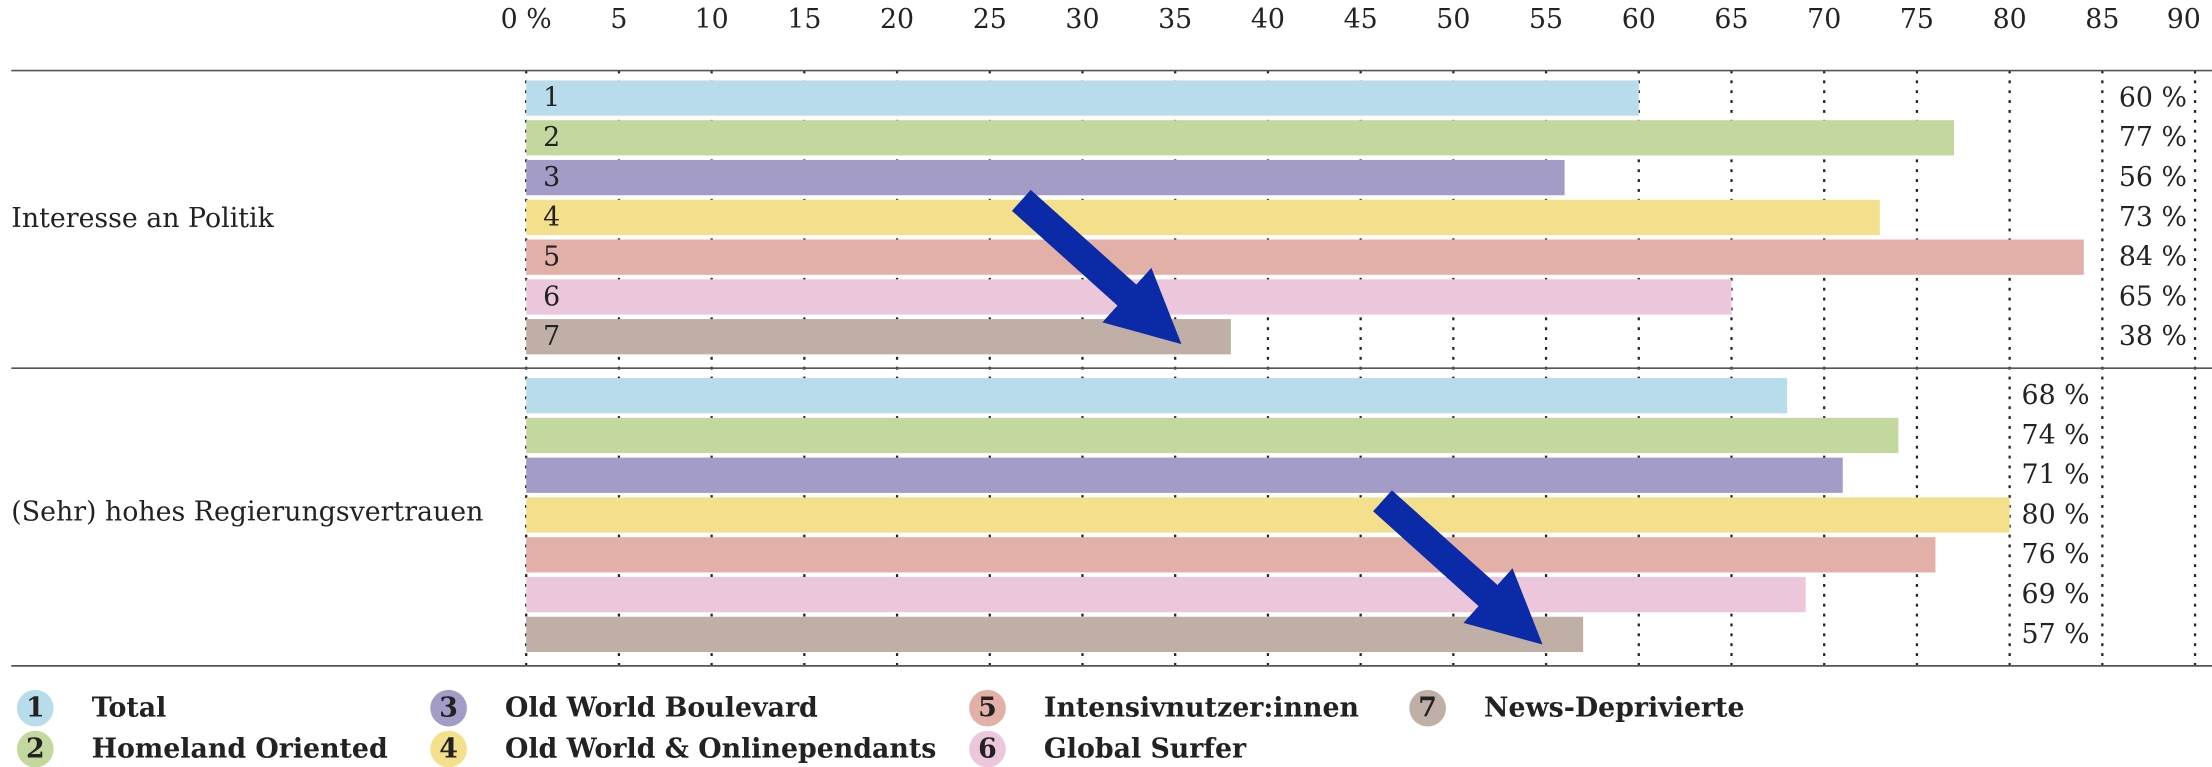  I want to click on bar-number: 7, so click(551, 336).